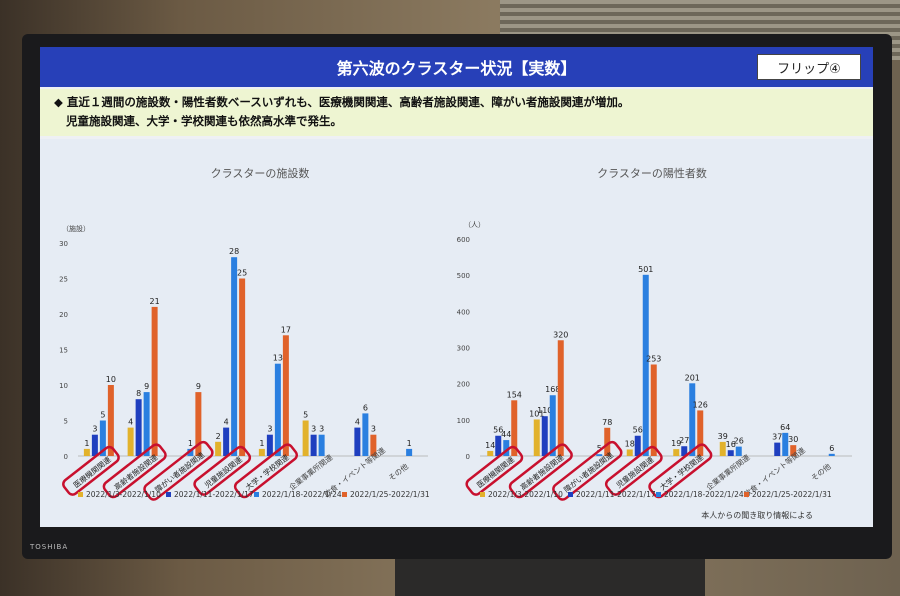  What do you see at coordinates (700, 404) in the screenshot?
I see `bar-value-label: 126` at bounding box center [700, 404].